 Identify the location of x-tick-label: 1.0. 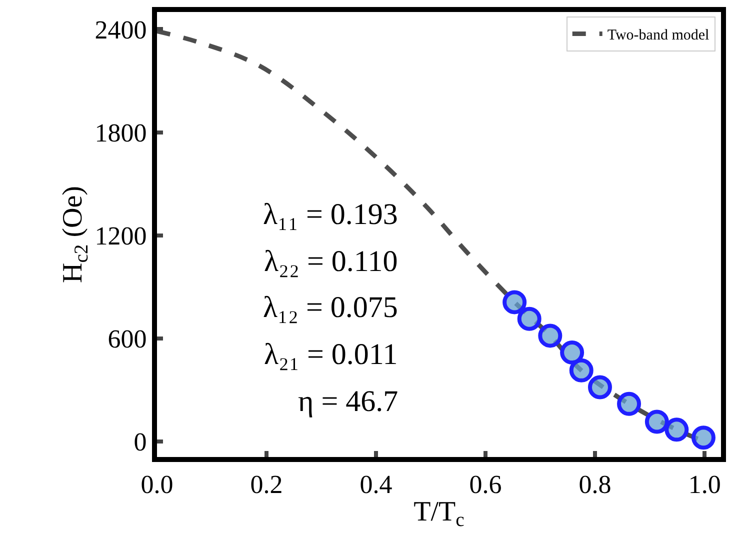
(704, 485).